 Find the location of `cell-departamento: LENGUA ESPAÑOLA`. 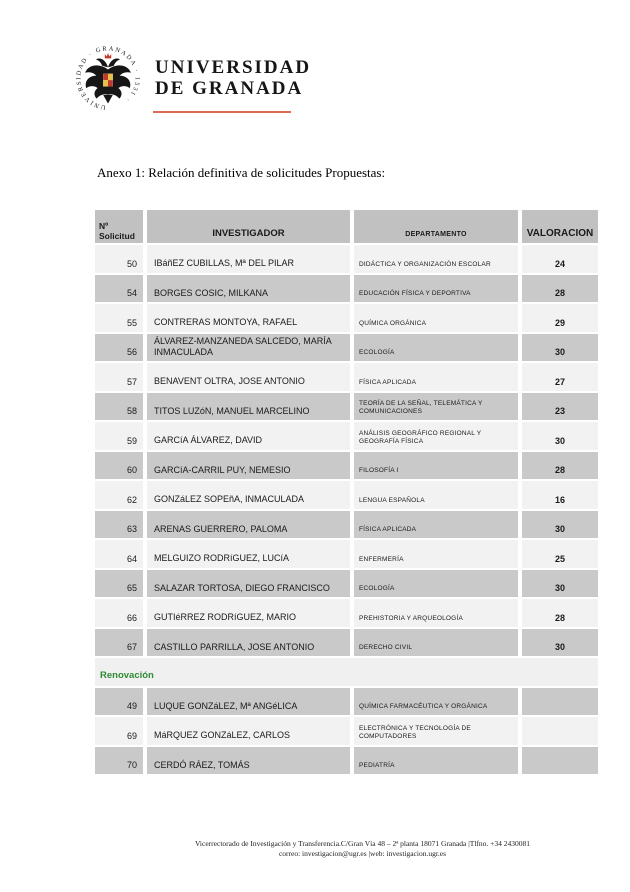

cell-departamento: LENGUA ESPAÑOLA is located at coordinates (436, 495).